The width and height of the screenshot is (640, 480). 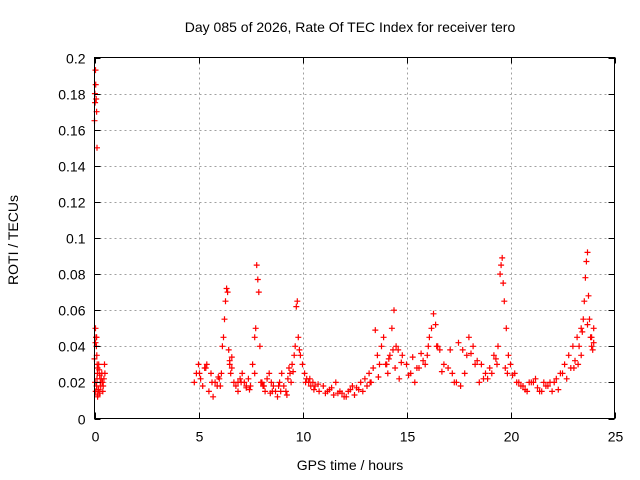 I want to click on y-tick-label: 0.04, so click(x=71, y=347).